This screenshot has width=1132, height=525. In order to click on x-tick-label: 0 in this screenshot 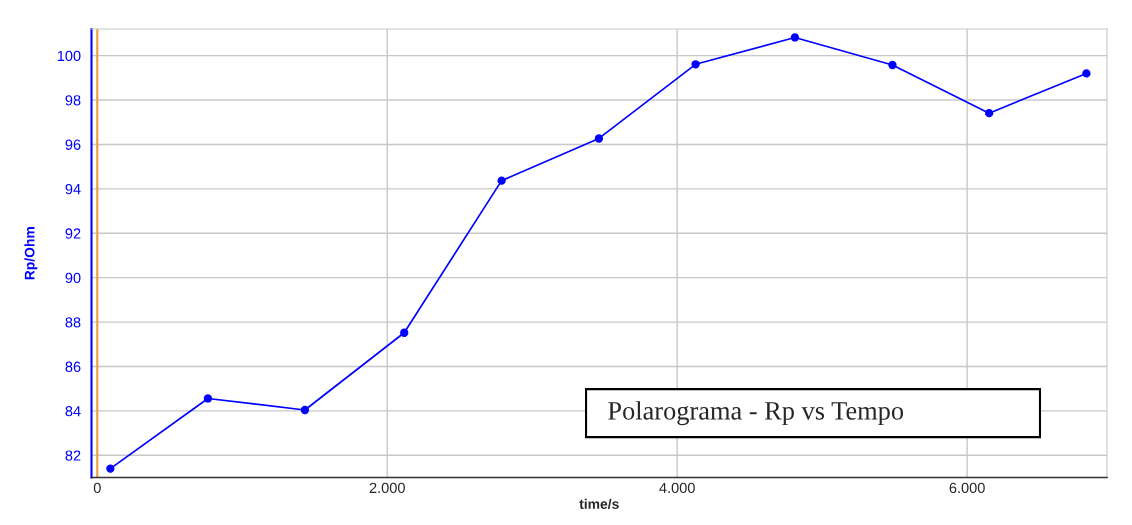, I will do `click(97, 488)`.